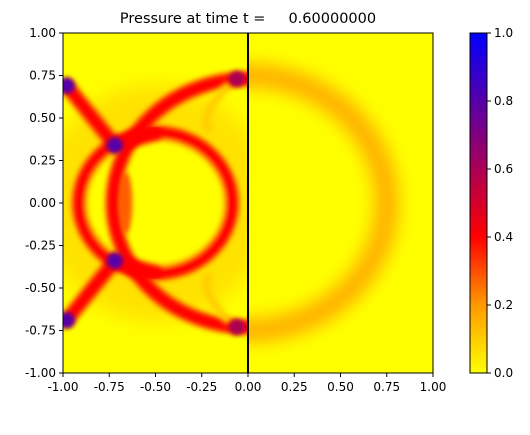 The image size is (530, 435). Describe the element at coordinates (503, 33) in the screenshot. I see `colorbar-tick-label: 1.0` at that location.